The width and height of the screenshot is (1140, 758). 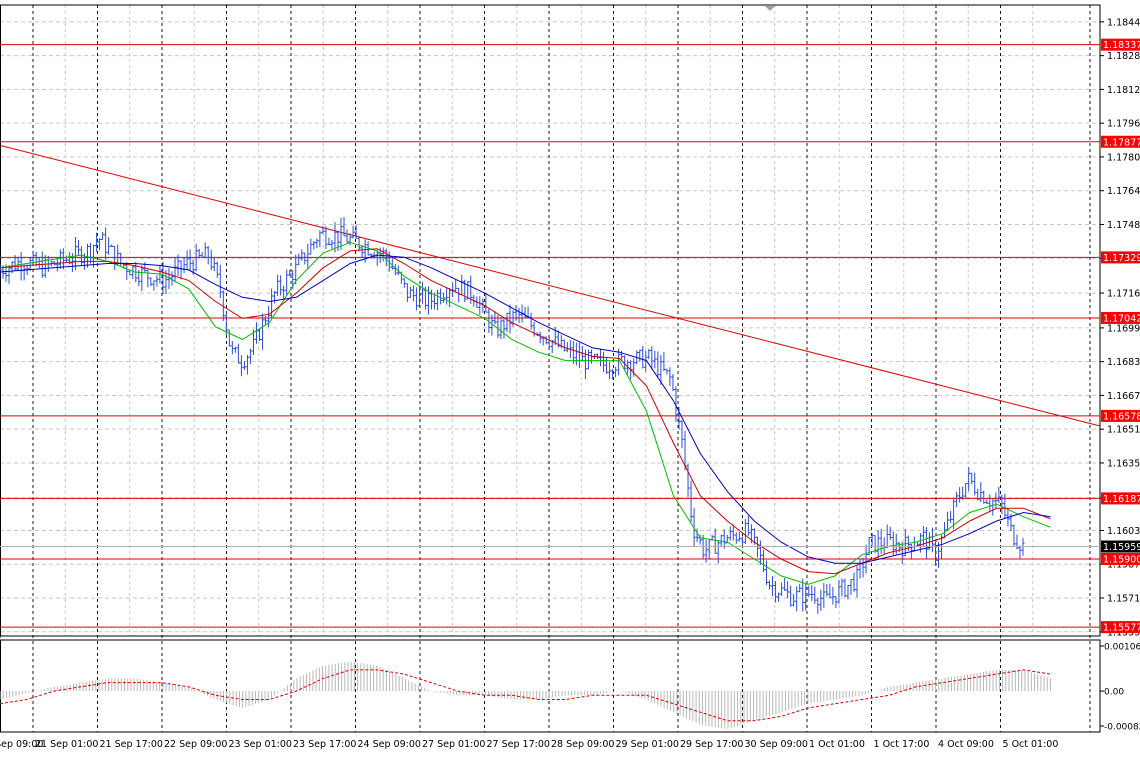 What do you see at coordinates (1123, 531) in the screenshot?
I see `price-tick-label: 1.16035` at bounding box center [1123, 531].